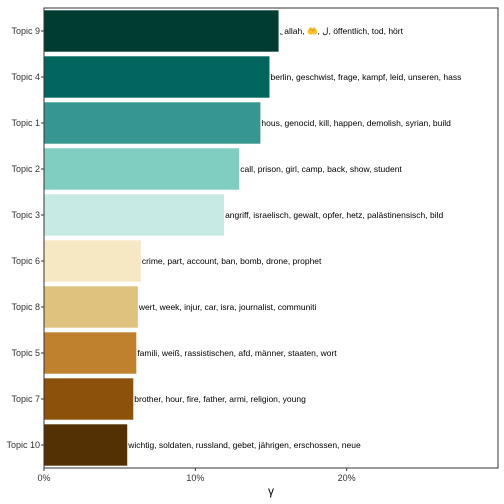 This screenshot has width=504, height=504. I want to click on y-tick-label-topic-4: Topic 4, so click(25, 77).